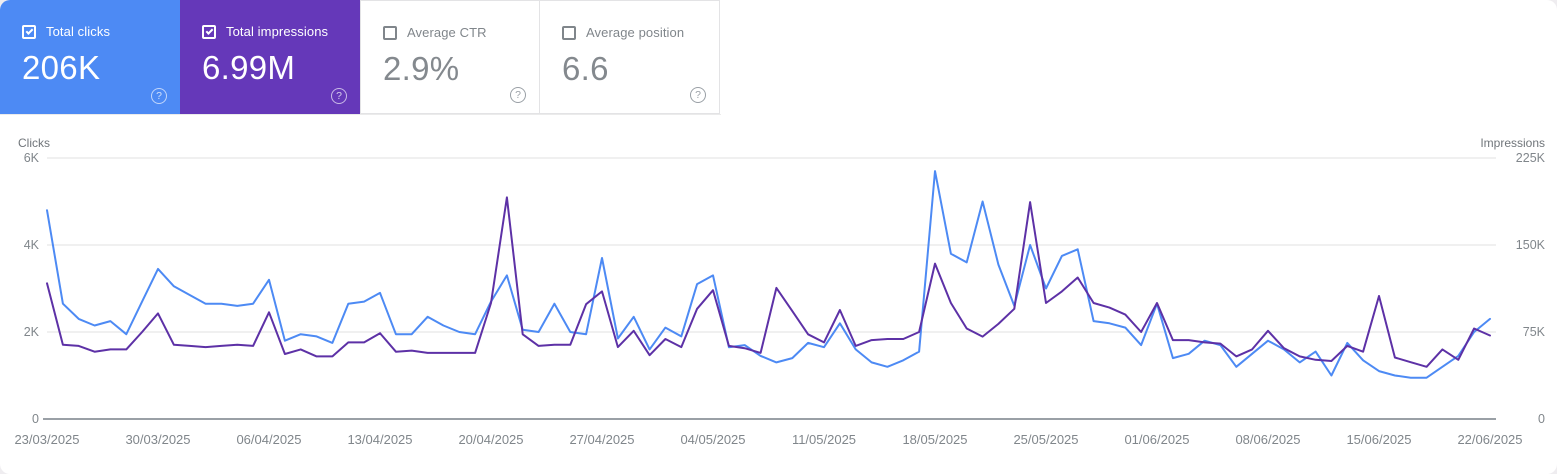  I want to click on x-tick-label: 22/06/2025, so click(1490, 439).